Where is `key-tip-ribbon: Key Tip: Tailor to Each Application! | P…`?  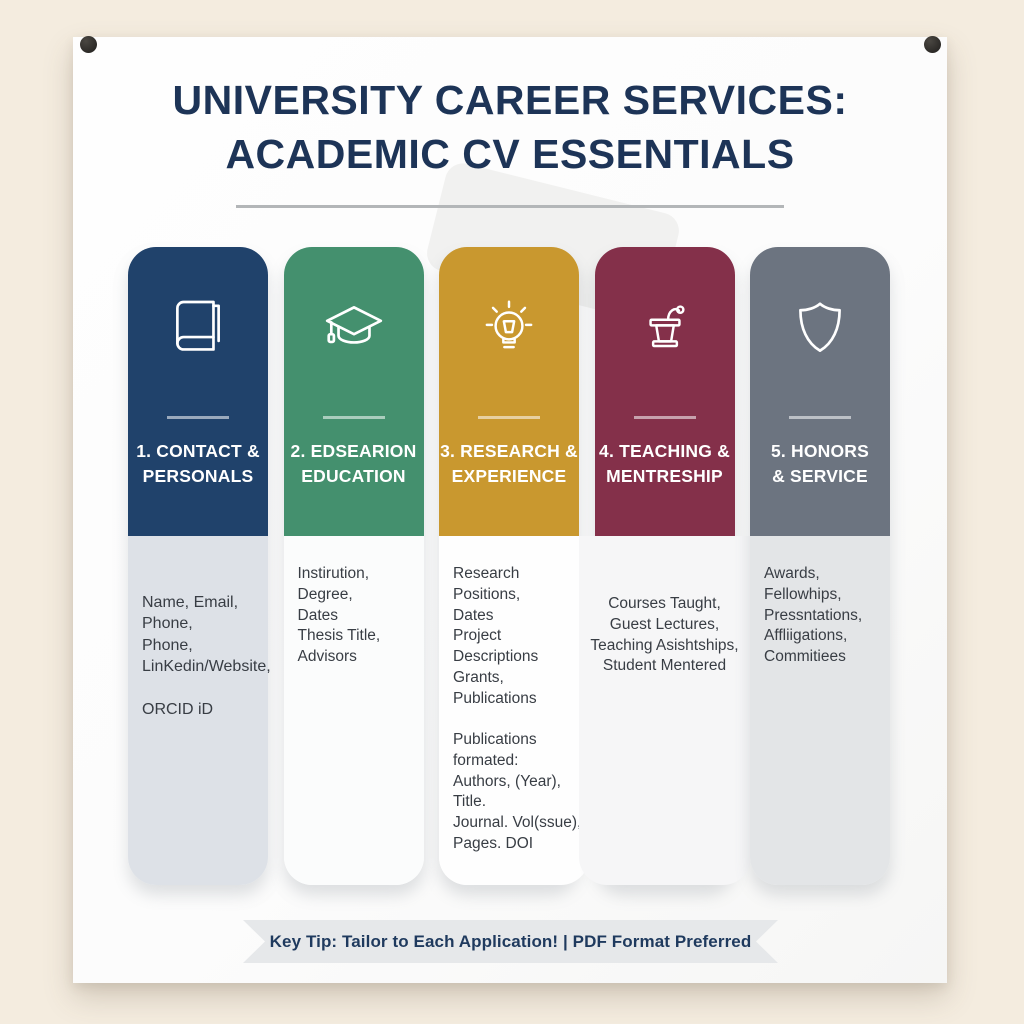 key-tip-ribbon: Key Tip: Tailor to Each Application! | P… is located at coordinates (510, 941).